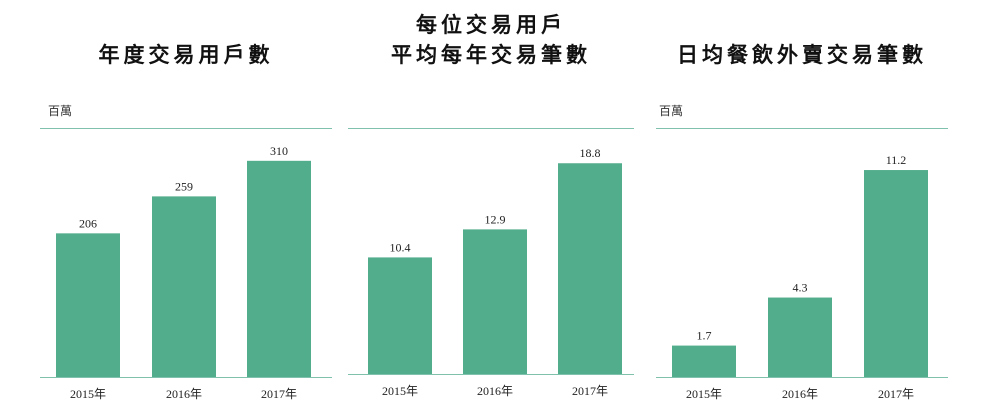 The height and width of the screenshot is (415, 1001). What do you see at coordinates (802, 55) in the screenshot?
I see `chart-title: 日均餐飲外賣交易筆數` at bounding box center [802, 55].